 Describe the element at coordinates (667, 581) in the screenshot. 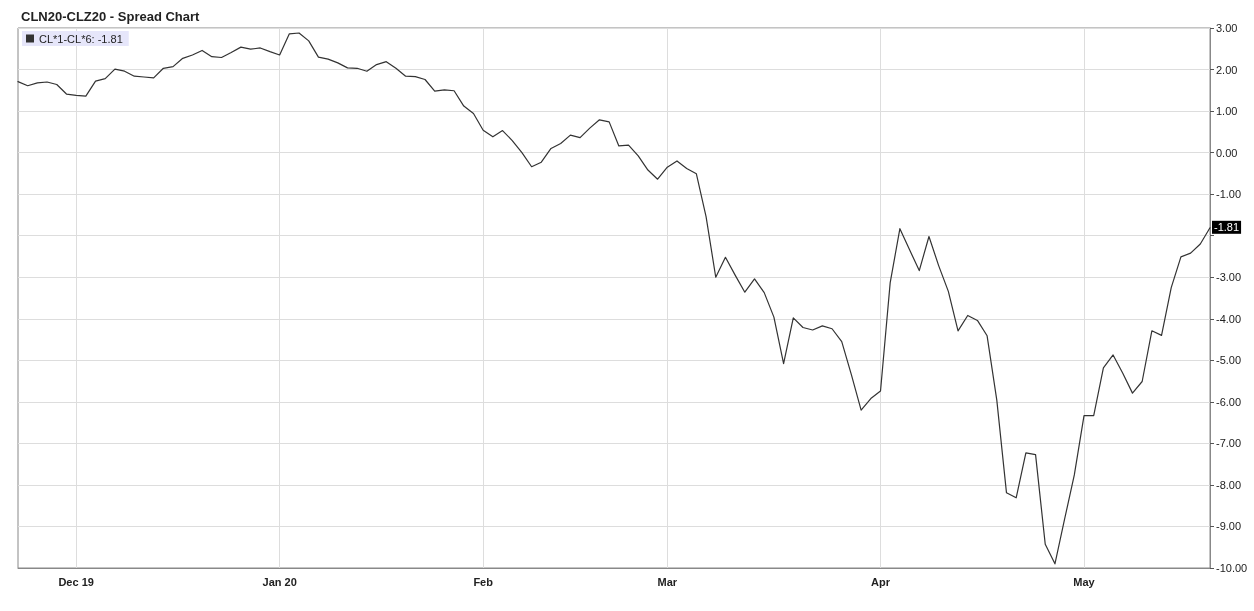

I see `x-tick-label: Mar` at that location.